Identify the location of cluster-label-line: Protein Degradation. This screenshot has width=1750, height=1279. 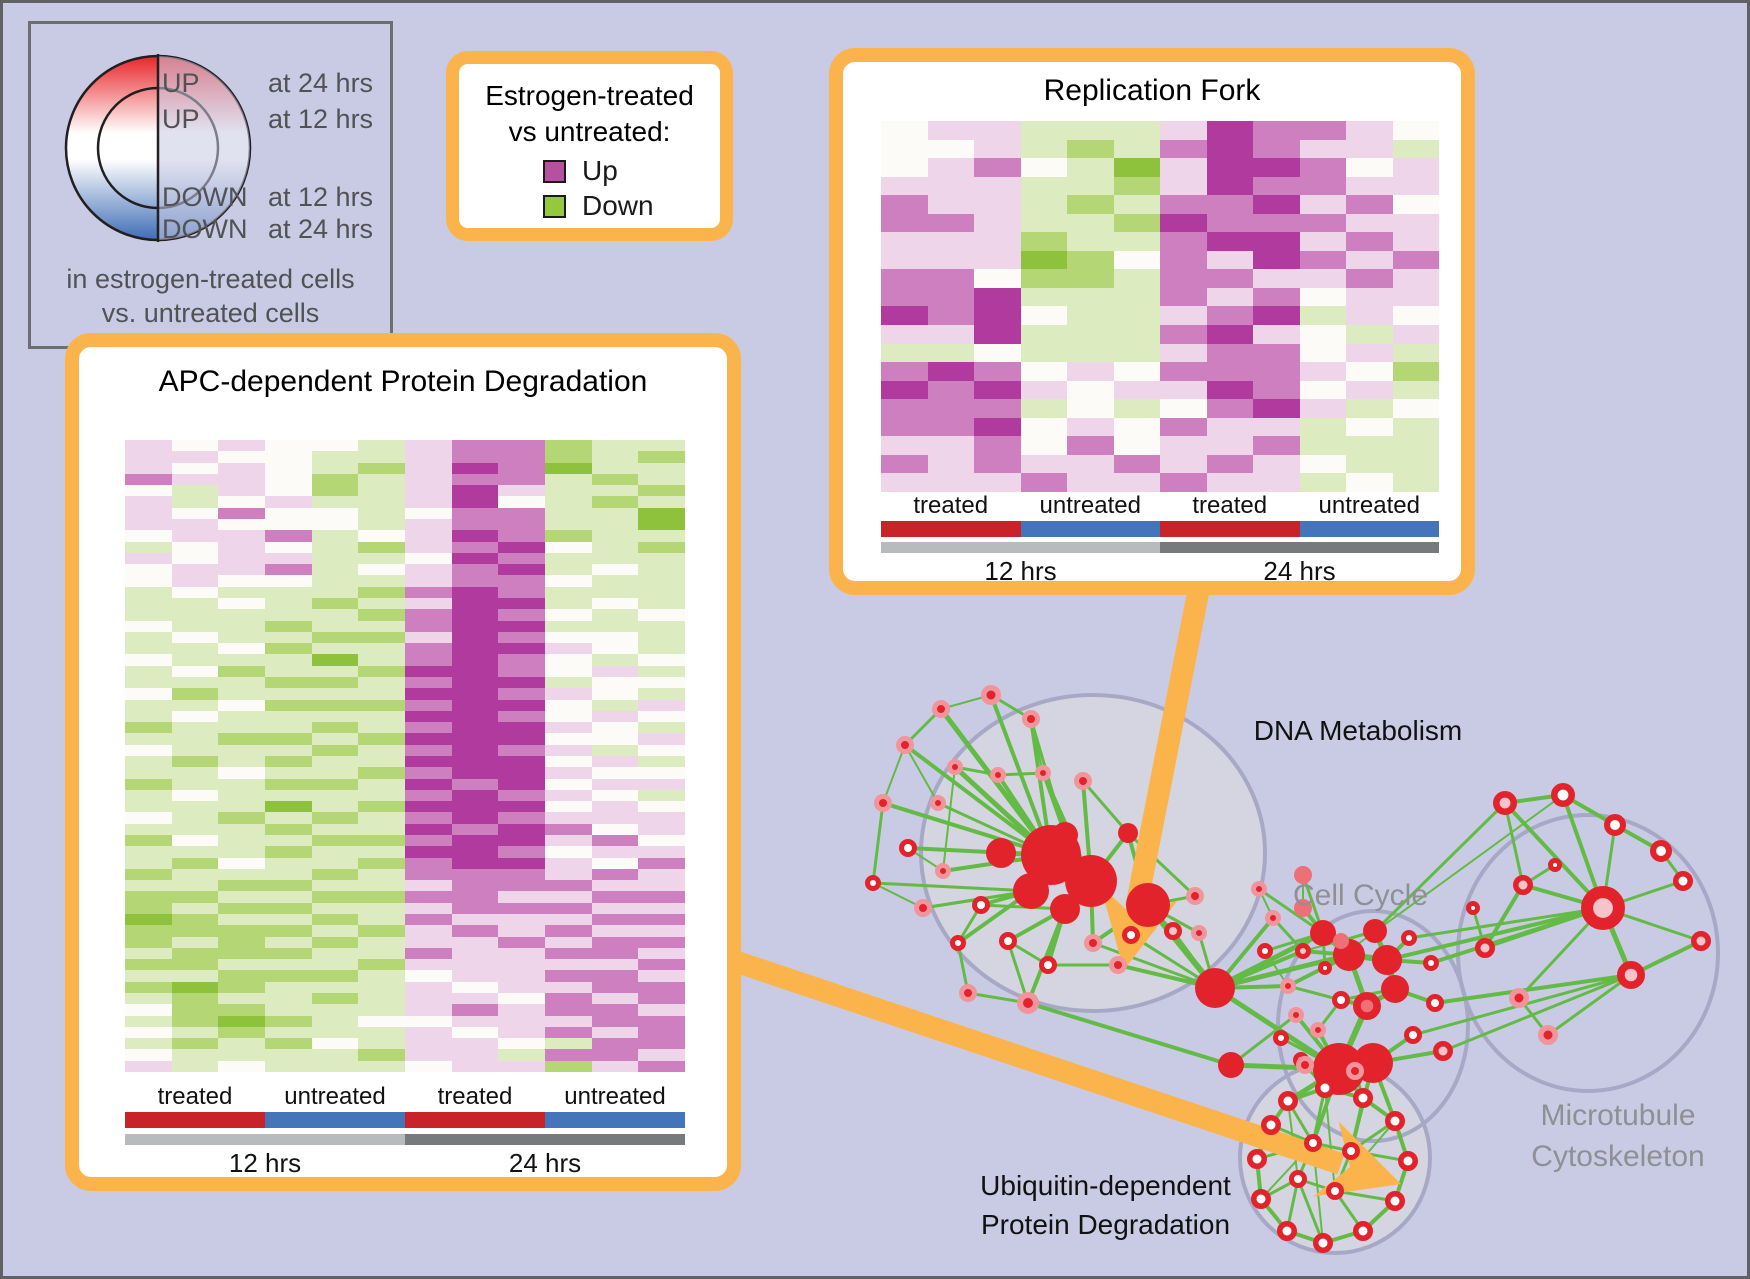
(1105, 1224).